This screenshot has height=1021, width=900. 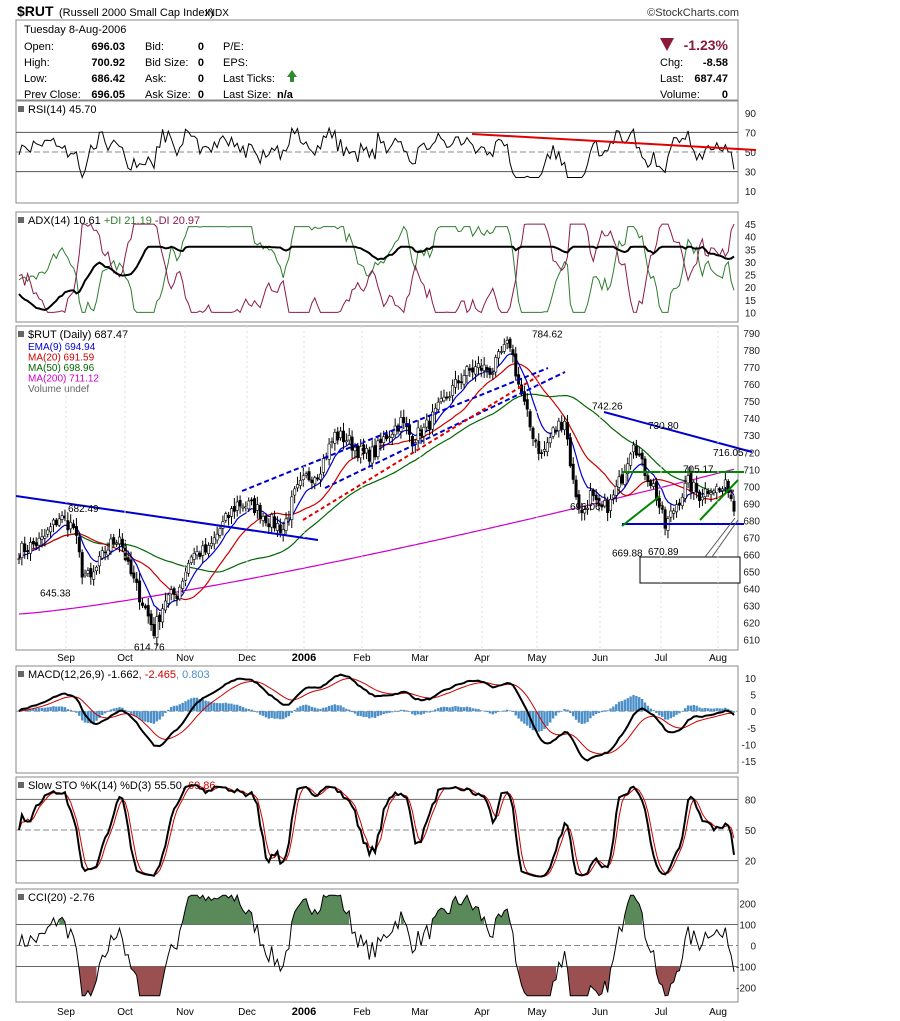 What do you see at coordinates (661, 658) in the screenshot?
I see `month-label: Jul` at bounding box center [661, 658].